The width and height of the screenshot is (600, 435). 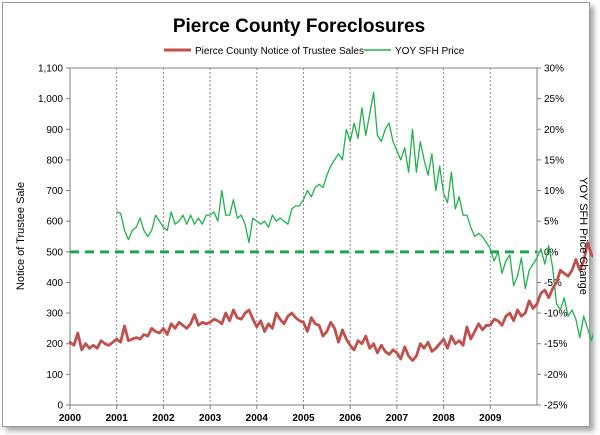 What do you see at coordinates (555, 375) in the screenshot?
I see `y2-tick-label: -20%` at bounding box center [555, 375].